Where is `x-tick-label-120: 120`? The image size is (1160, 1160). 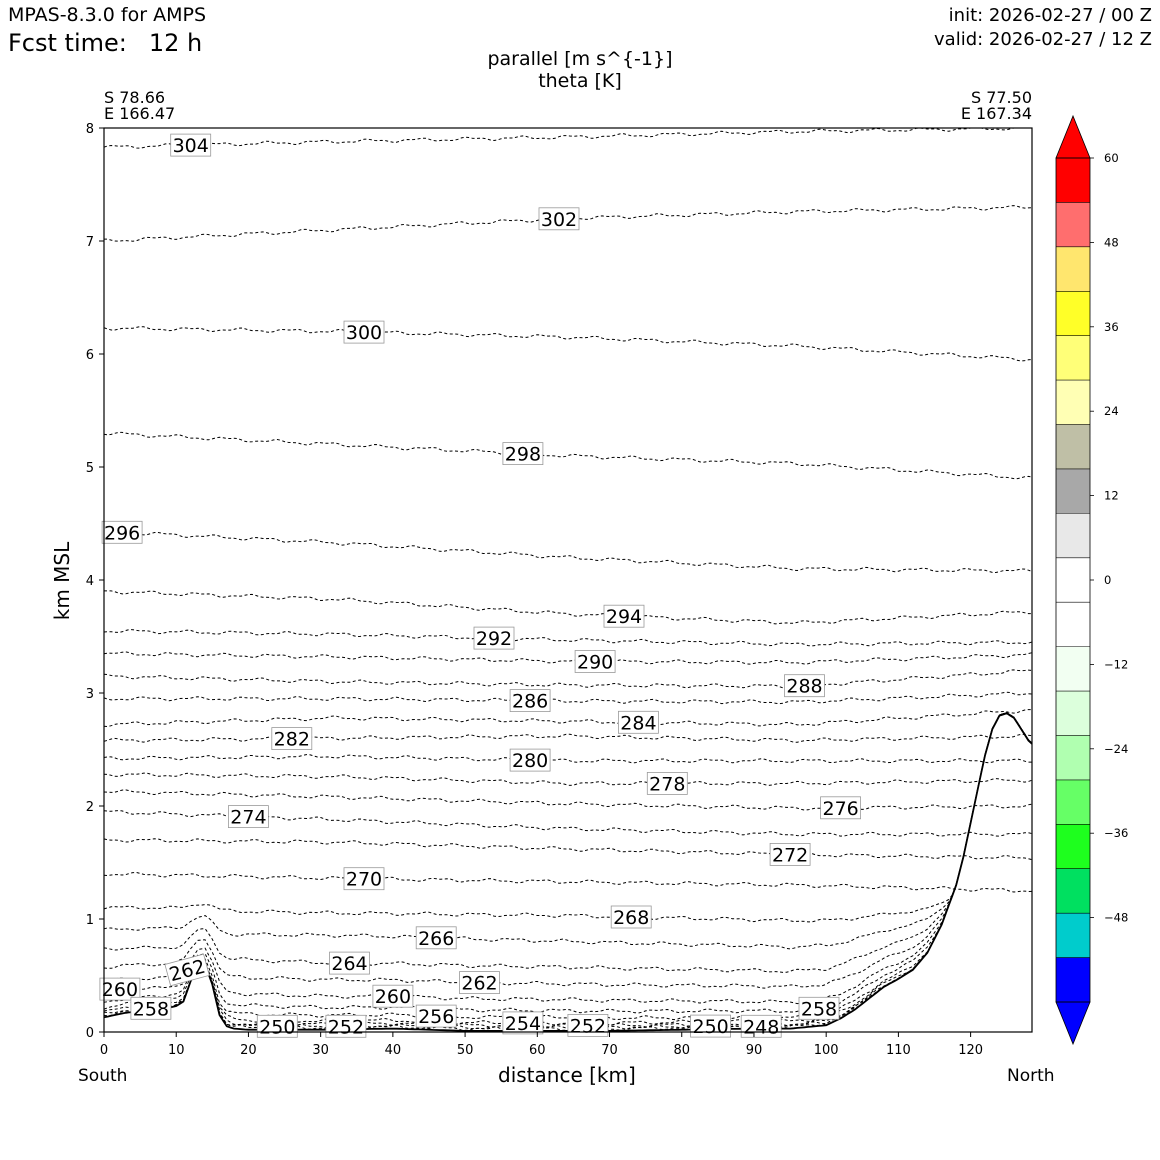 x-tick-label-120: 120 is located at coordinates (970, 1050).